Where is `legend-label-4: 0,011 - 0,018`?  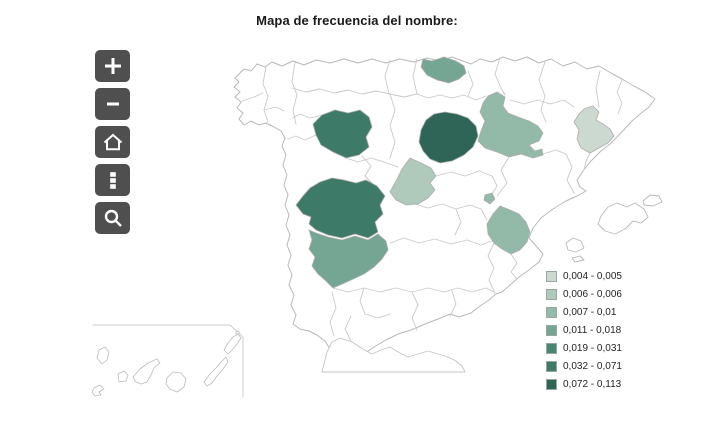
legend-label-4: 0,011 - 0,018 is located at coordinates (592, 330).